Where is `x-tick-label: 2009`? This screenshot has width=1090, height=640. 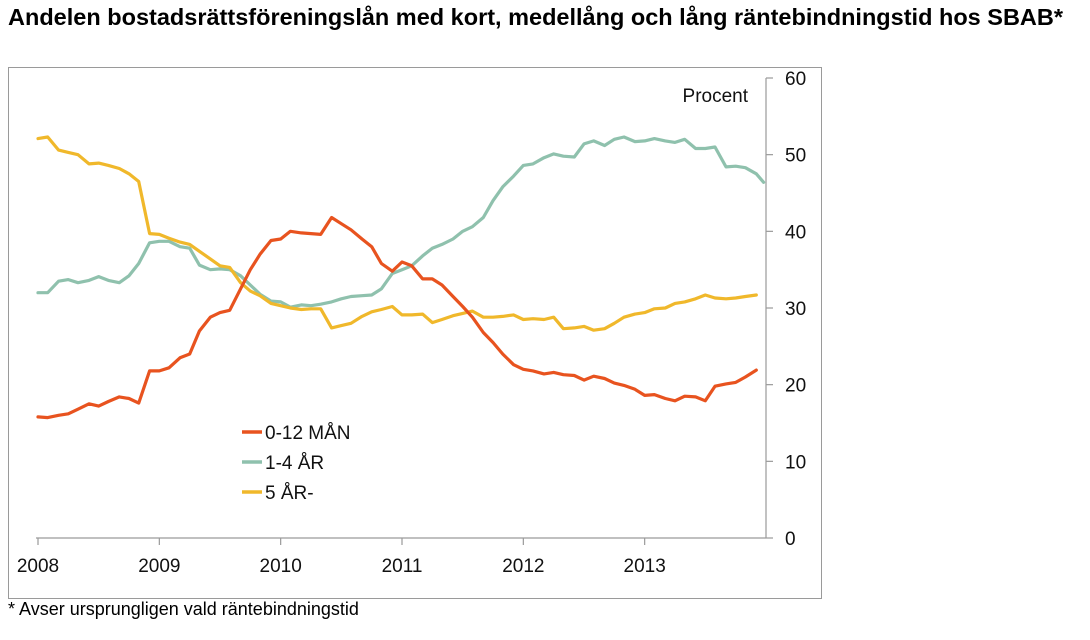
x-tick-label: 2009 is located at coordinates (159, 566).